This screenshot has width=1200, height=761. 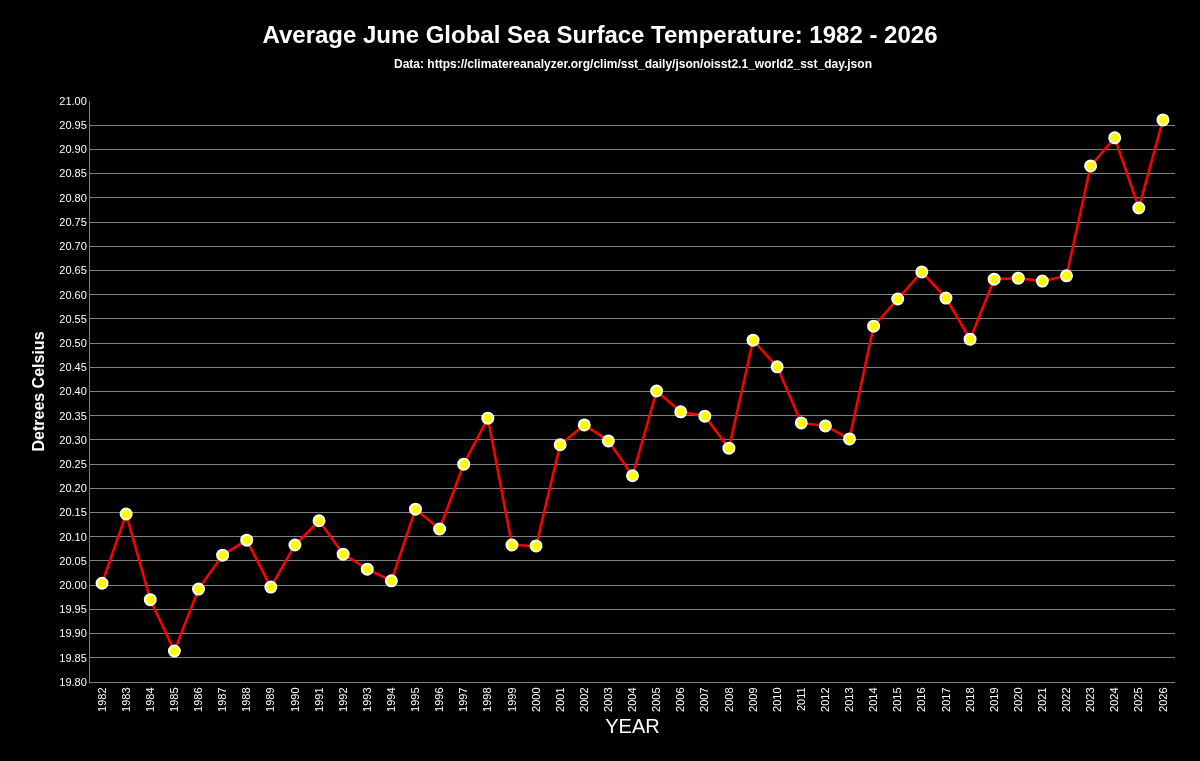 I want to click on x-tick-label: 1991, so click(x=318, y=699).